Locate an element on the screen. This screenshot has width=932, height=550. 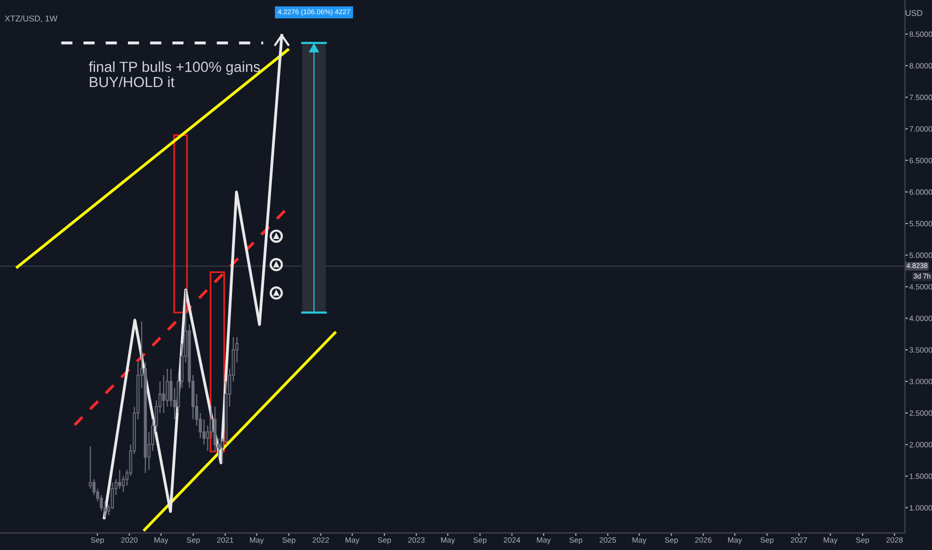
y-axis-title: USD is located at coordinates (914, 13).